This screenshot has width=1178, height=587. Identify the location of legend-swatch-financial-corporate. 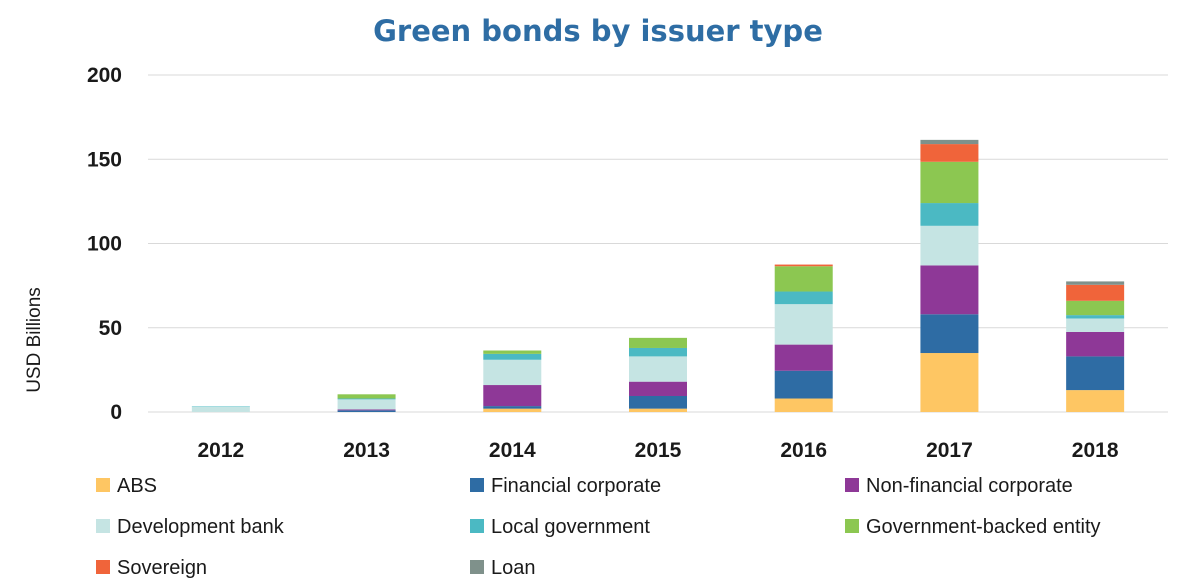
(477, 485).